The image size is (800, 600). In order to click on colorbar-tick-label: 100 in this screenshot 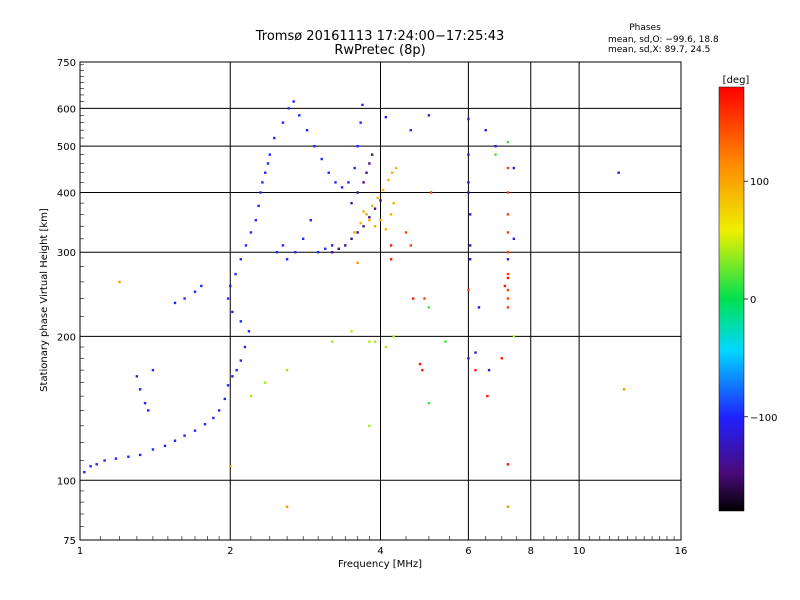, I will do `click(759, 182)`.